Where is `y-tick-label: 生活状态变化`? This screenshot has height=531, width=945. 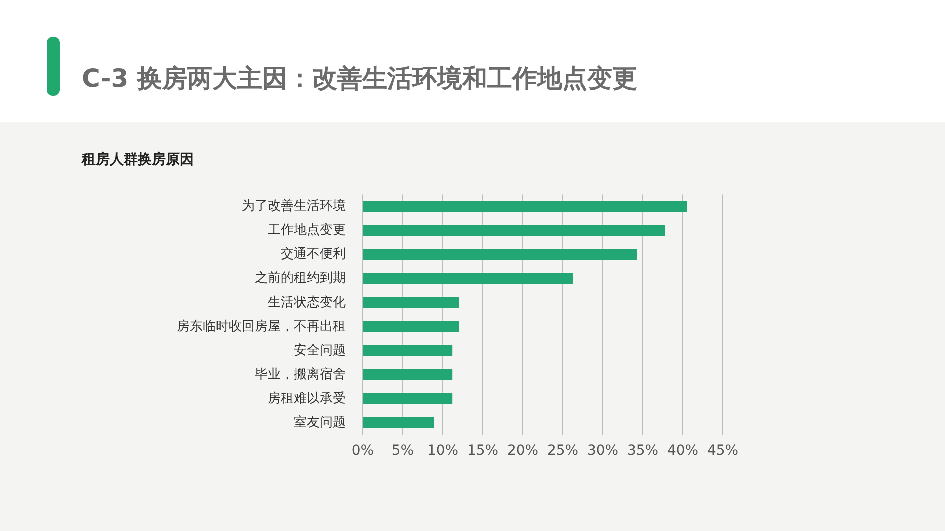 y-tick-label: 生活状态变化 is located at coordinates (307, 302).